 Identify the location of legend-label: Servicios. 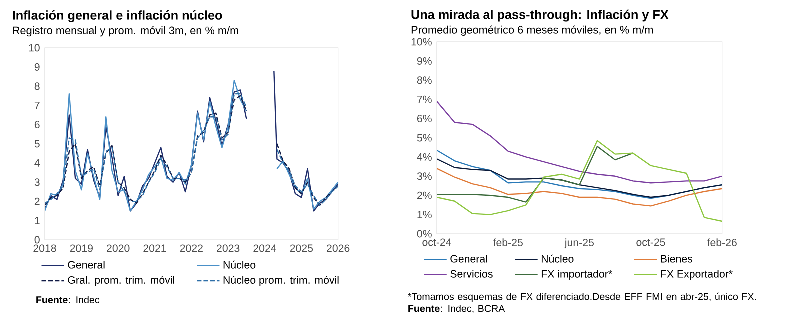
(471, 274).